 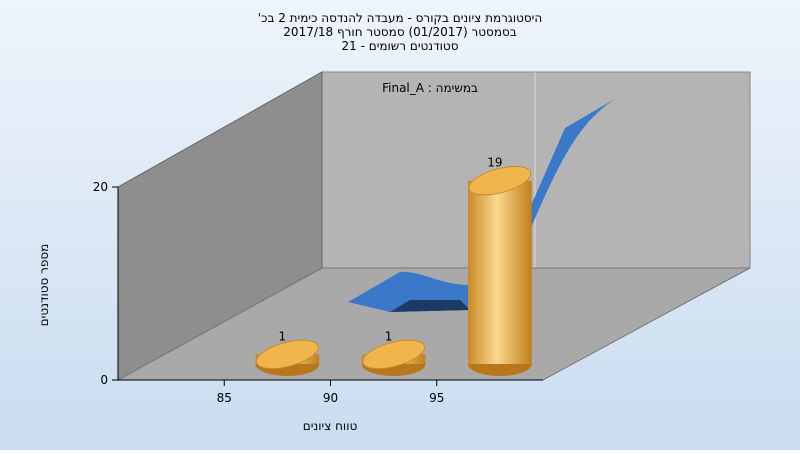 I want to click on x-tick-label: 85, so click(x=224, y=398).